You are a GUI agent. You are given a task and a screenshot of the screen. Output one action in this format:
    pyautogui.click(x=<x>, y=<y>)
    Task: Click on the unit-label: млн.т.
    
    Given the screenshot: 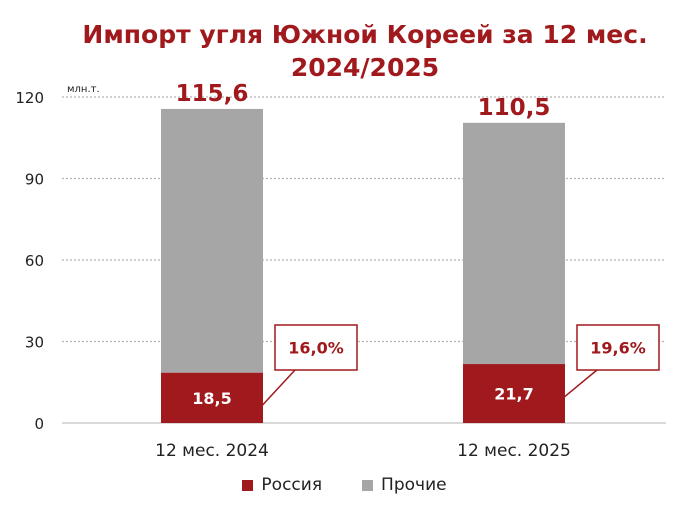 What is the action you would take?
    pyautogui.click(x=83, y=89)
    